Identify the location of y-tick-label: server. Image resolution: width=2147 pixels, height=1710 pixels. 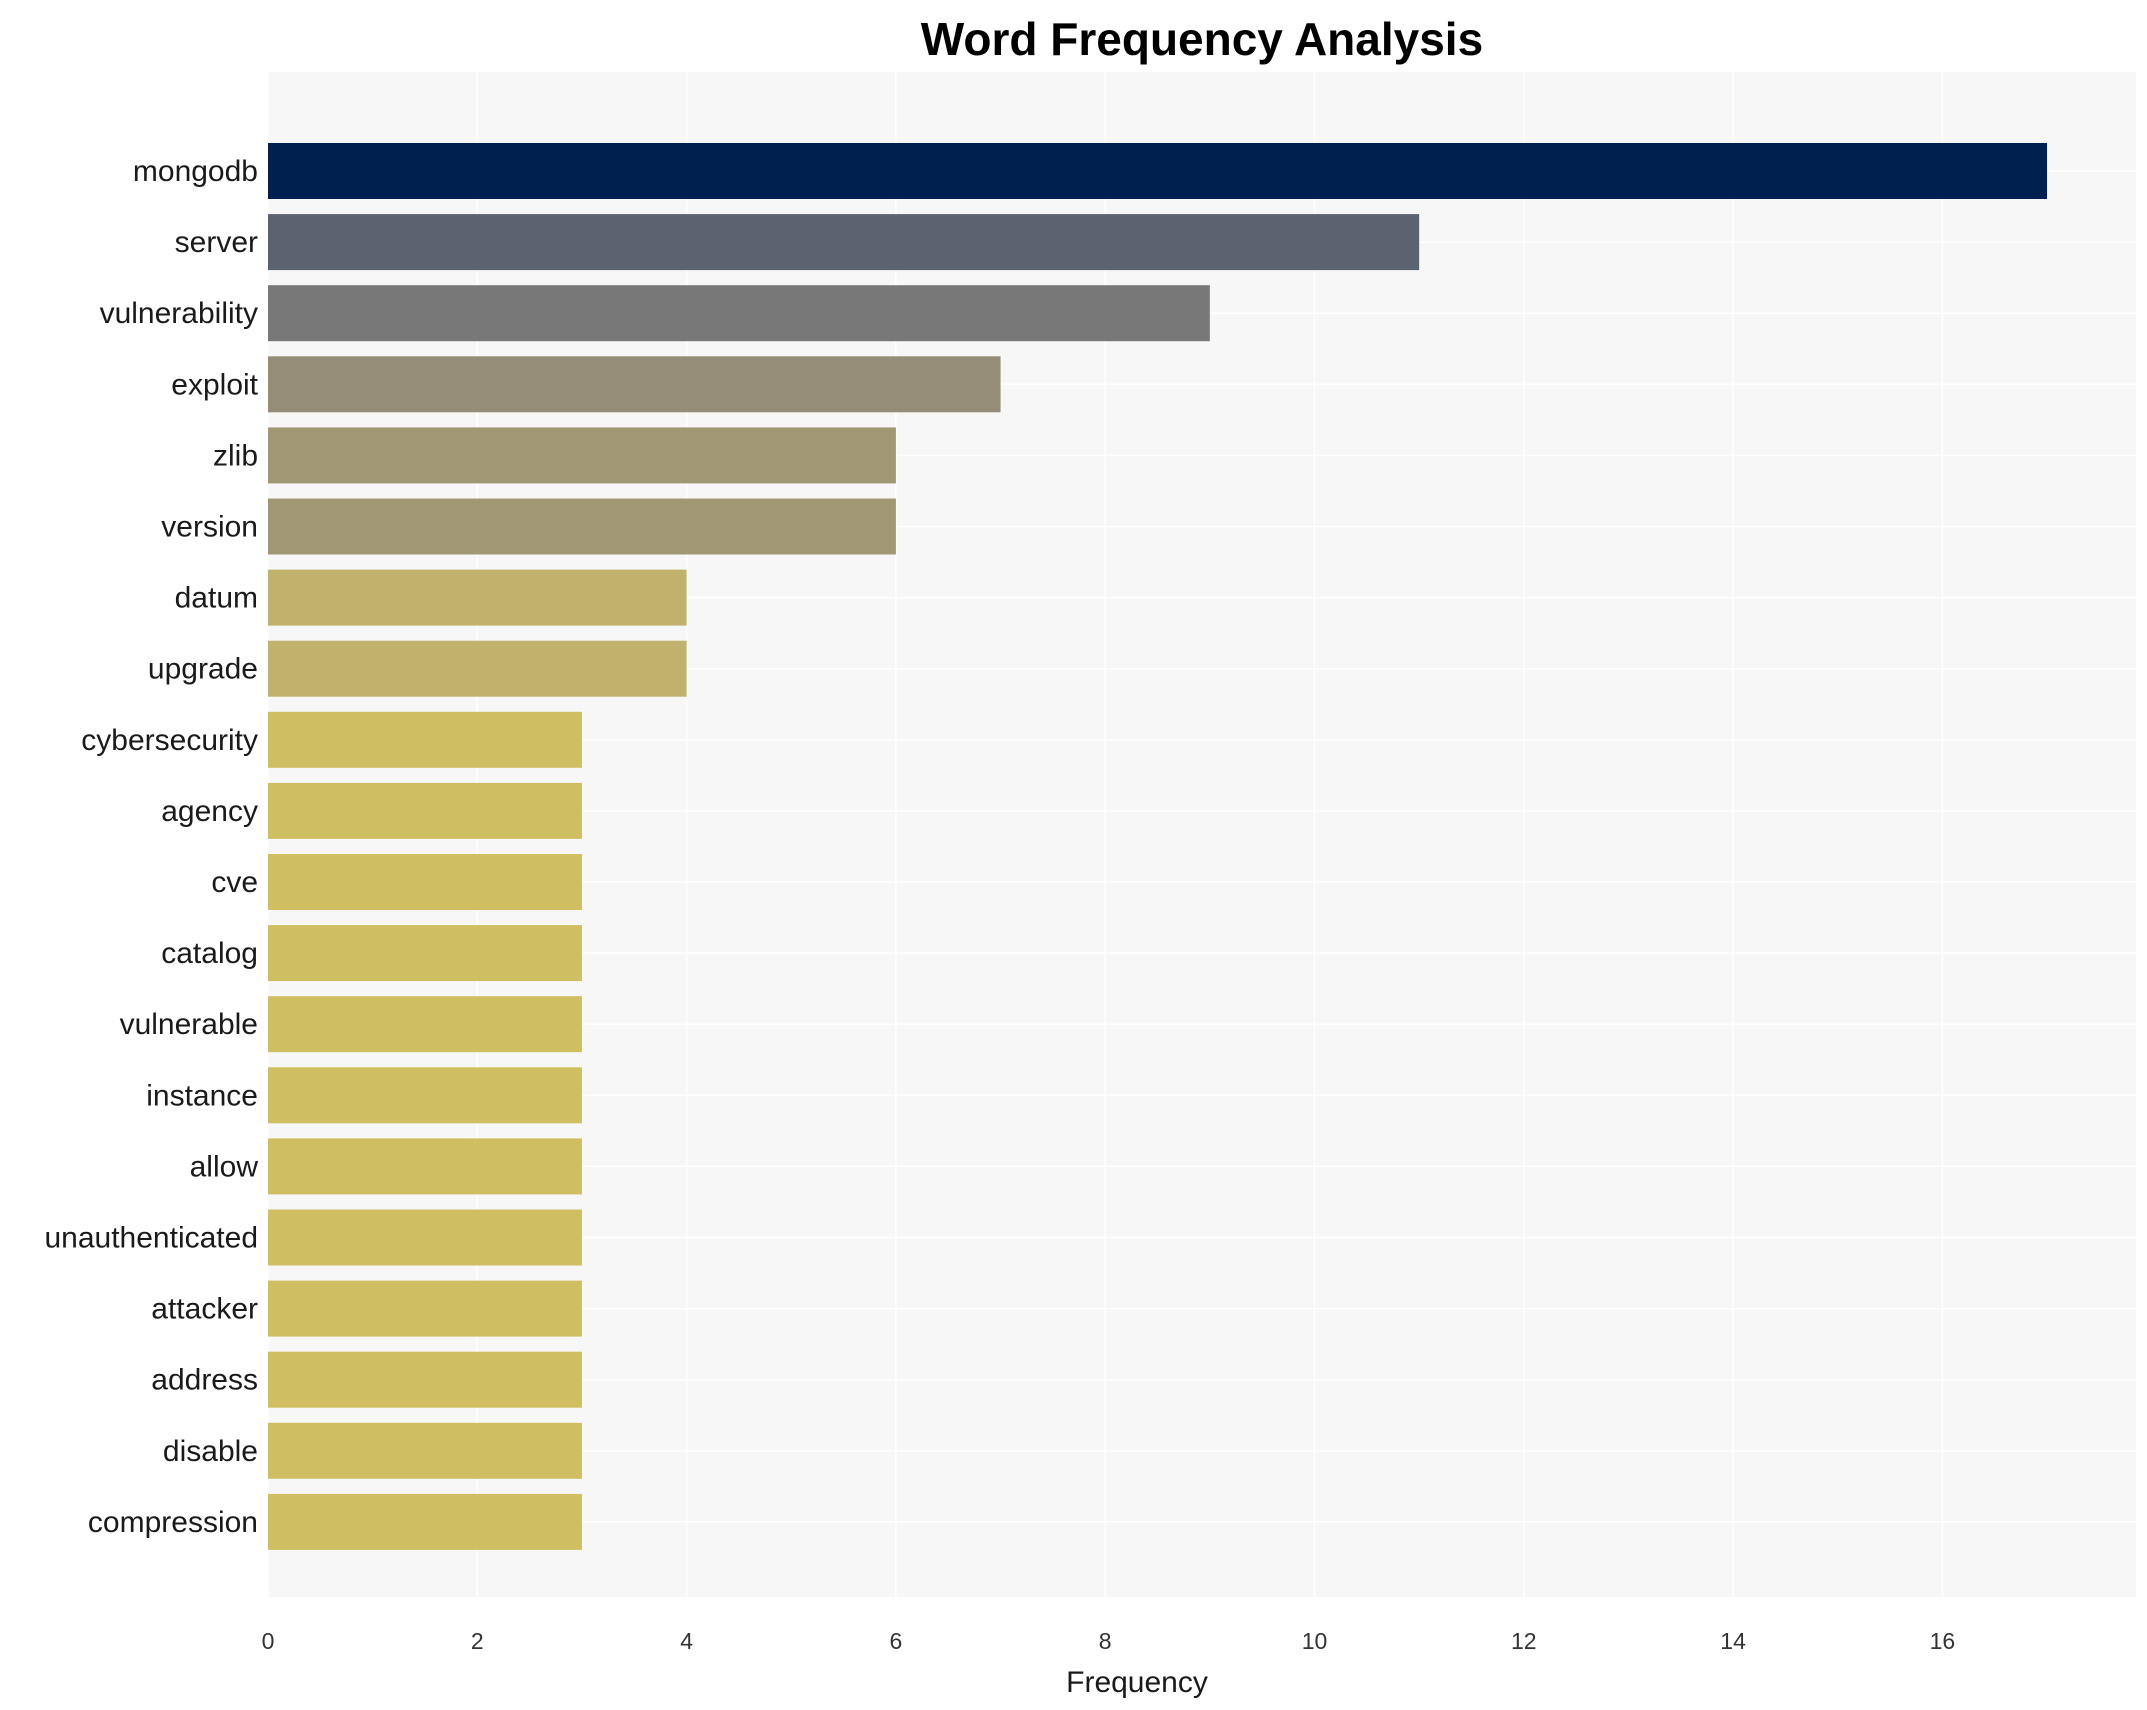
(216, 242).